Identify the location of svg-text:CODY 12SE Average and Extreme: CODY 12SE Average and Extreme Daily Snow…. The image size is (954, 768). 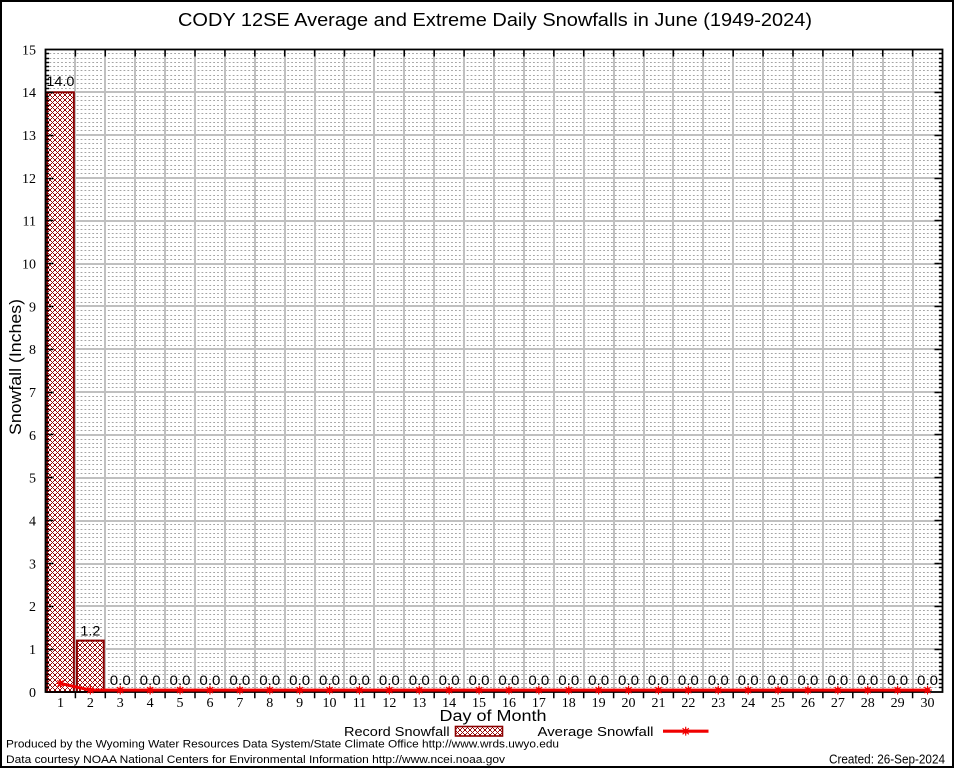
(495, 20).